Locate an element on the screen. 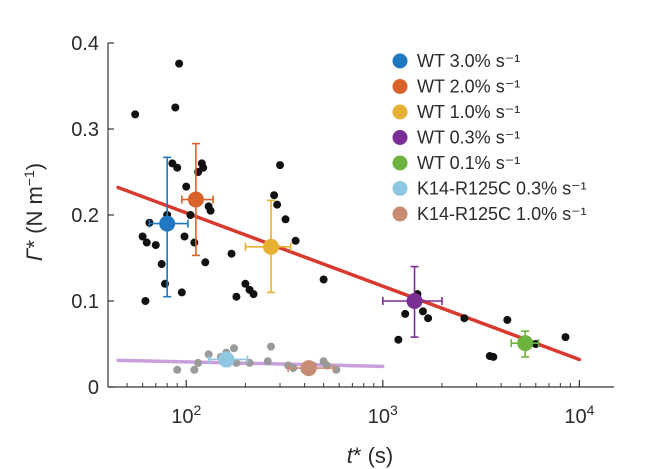 The height and width of the screenshot is (469, 647). x-tick-label: 10³ is located at coordinates (383, 415).